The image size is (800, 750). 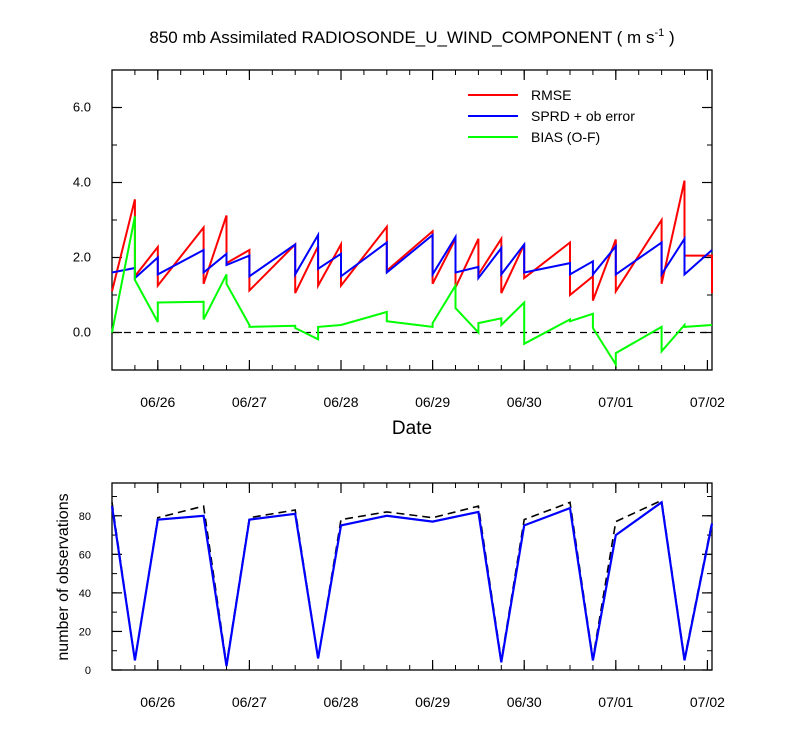 I want to click on bottom-y-tick-label: 40, so click(x=85, y=594).